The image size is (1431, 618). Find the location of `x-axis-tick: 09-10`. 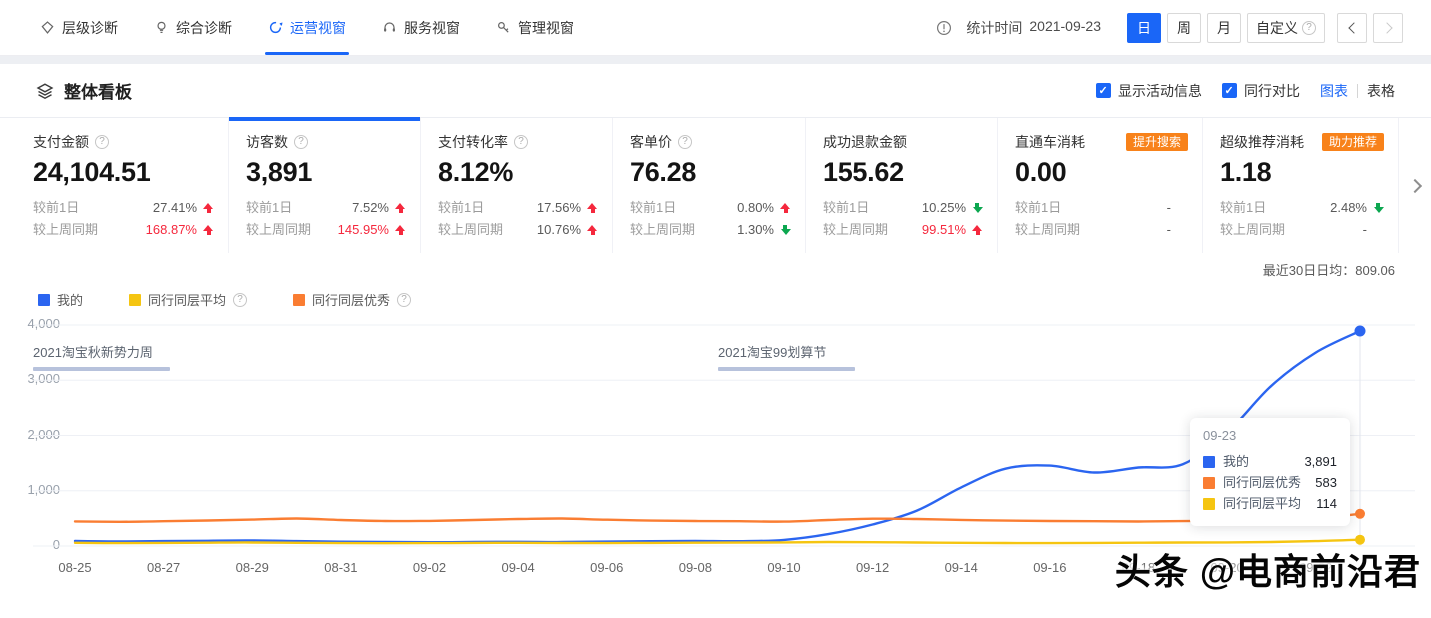

x-axis-tick: 09-10 is located at coordinates (784, 567).